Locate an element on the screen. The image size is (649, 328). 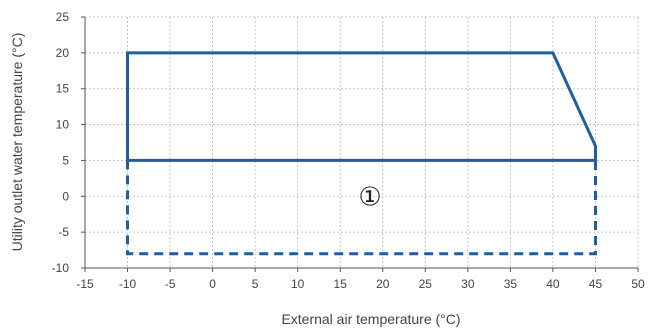
x-tick-label: 40 is located at coordinates (553, 284).